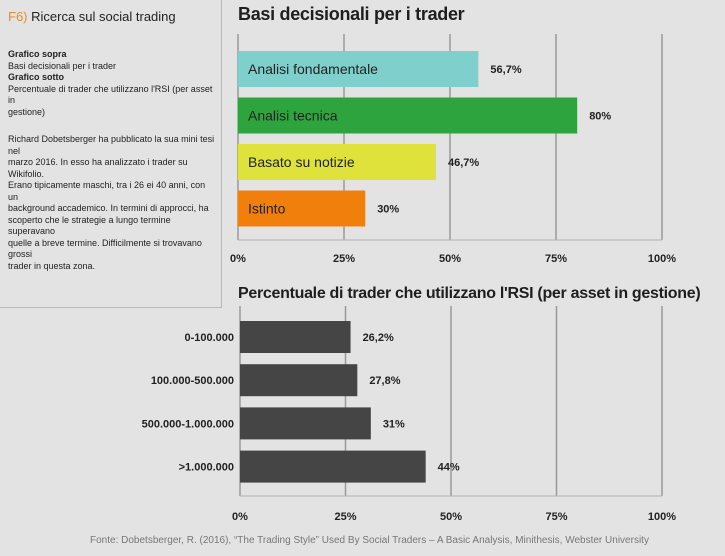 This screenshot has width=725, height=556. I want to click on data-label: 80%, so click(600, 117).